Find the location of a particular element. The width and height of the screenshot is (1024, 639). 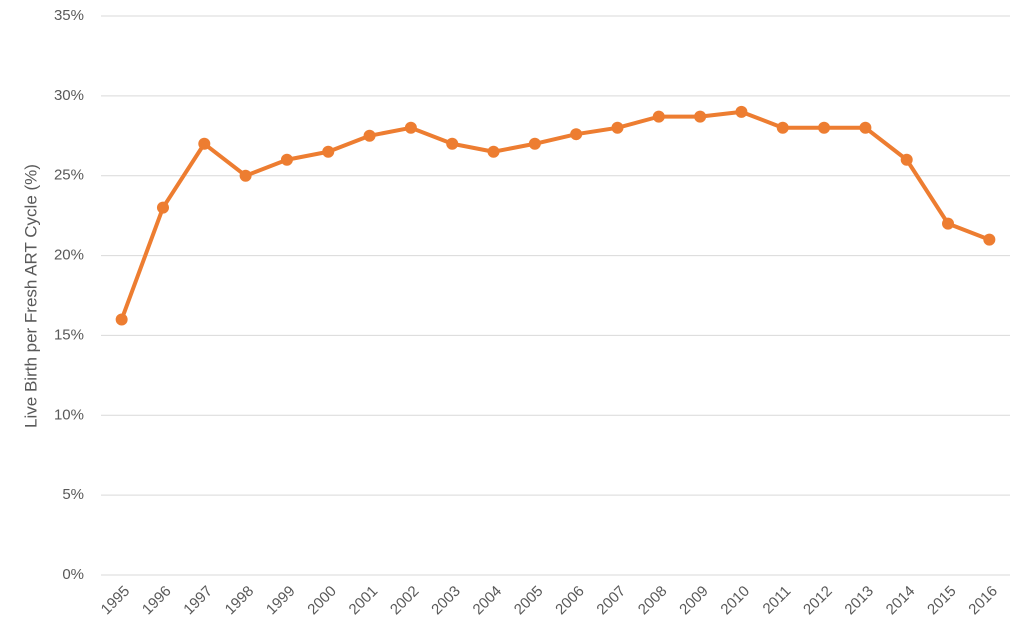

y-tick-label: 15% is located at coordinates (69, 334).